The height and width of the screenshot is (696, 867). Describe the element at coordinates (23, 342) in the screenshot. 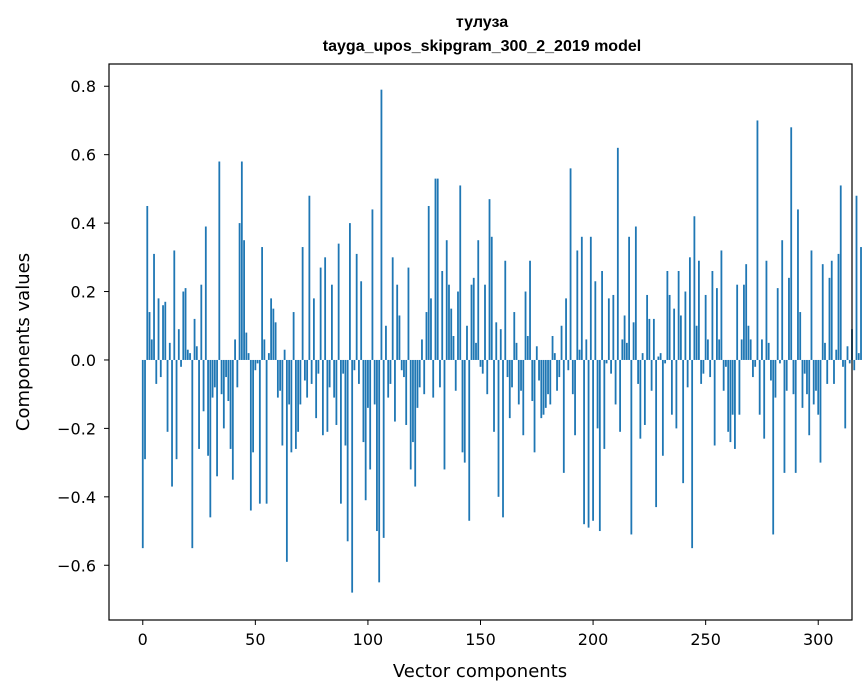

I see `y-axis-label: Components values` at that location.